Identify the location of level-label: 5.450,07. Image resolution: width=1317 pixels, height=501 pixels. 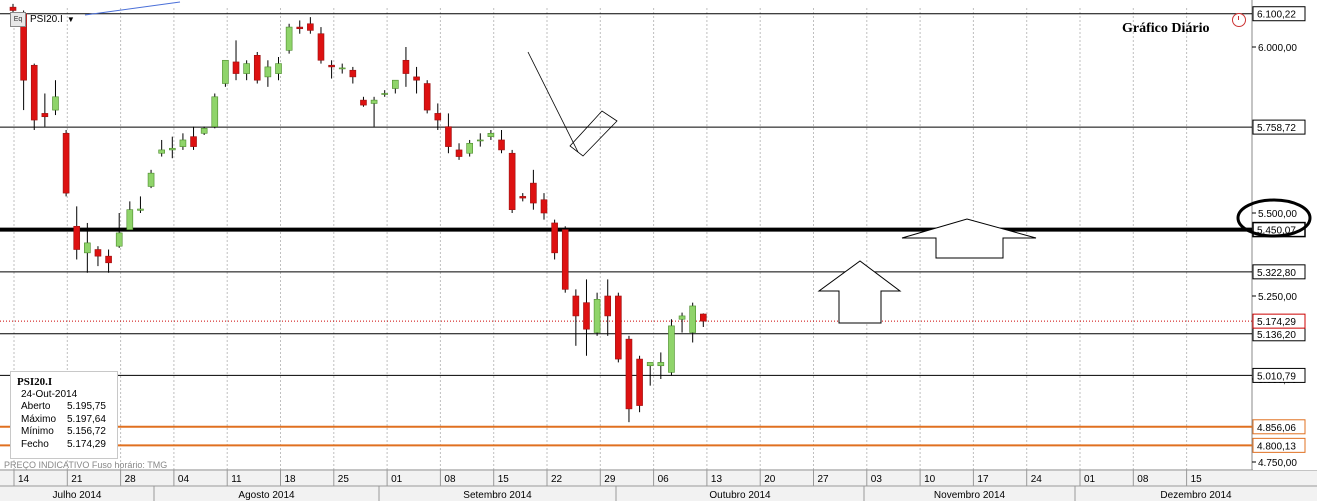
(1276, 231).